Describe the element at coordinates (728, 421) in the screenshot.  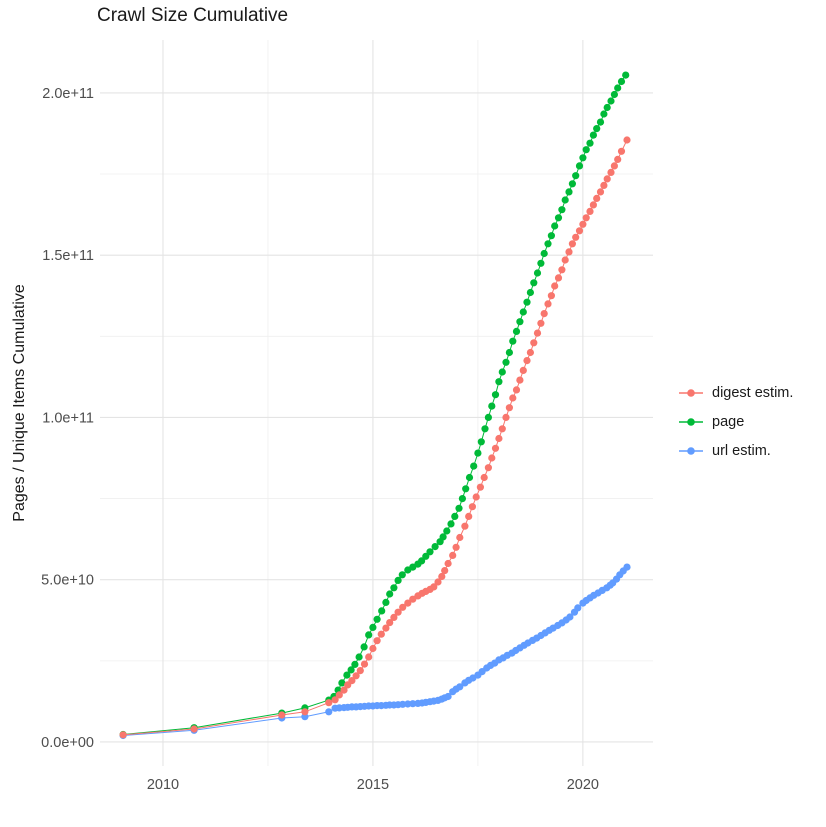
I see `legend-label: page` at that location.